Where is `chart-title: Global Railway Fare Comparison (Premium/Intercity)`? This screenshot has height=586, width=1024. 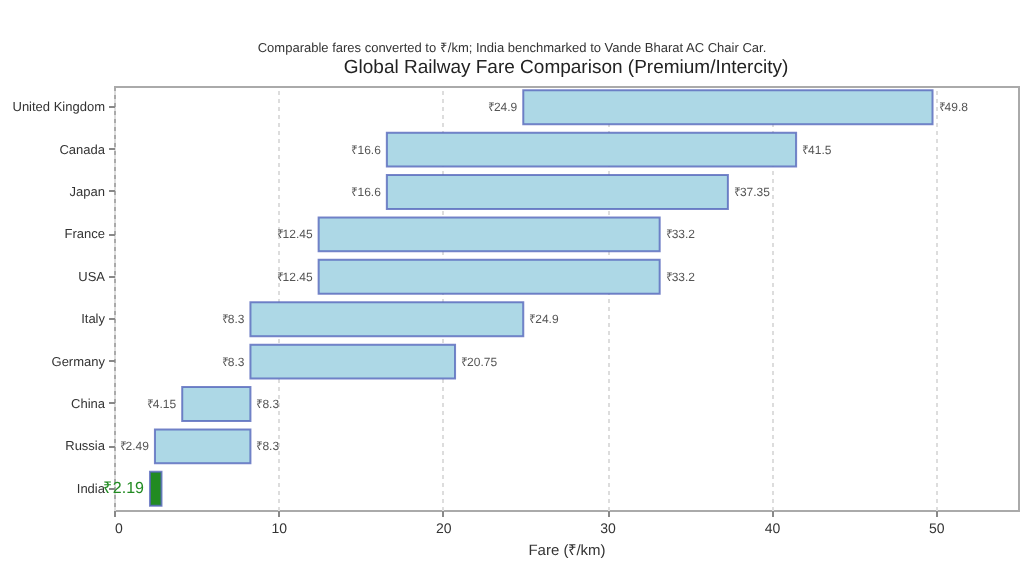
chart-title: Global Railway Fare Comparison (Premium/Intercity) is located at coordinates (566, 68).